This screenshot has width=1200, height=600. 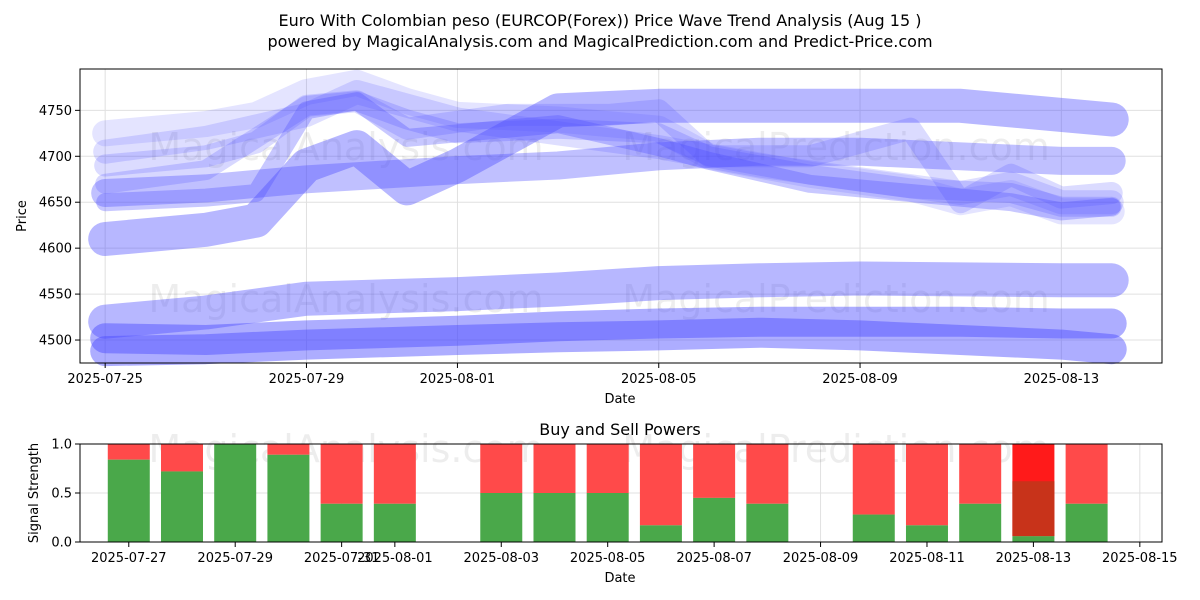 What do you see at coordinates (55, 111) in the screenshot?
I see `price-y-tick-label: 4750` at bounding box center [55, 111].